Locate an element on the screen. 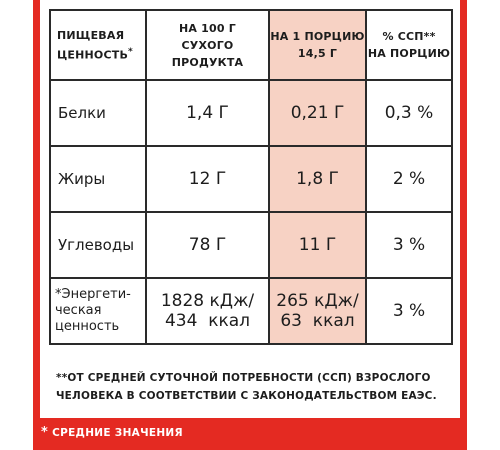  cell-daily-percent: 2 % is located at coordinates (409, 179).